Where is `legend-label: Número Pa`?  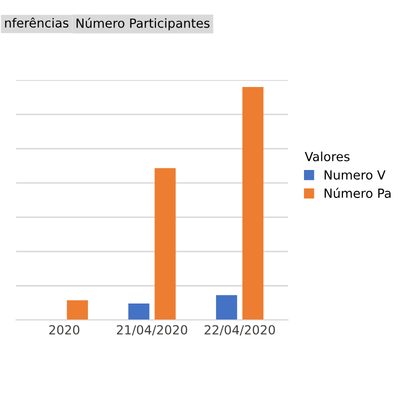 legend-label: Número Pa is located at coordinates (357, 193).